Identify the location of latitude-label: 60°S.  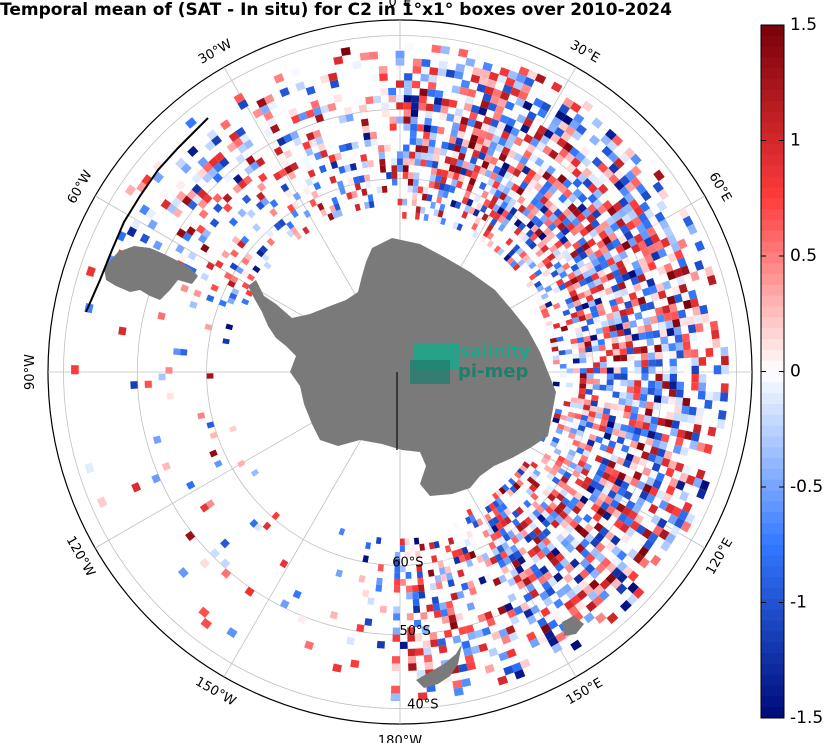
(407, 562).